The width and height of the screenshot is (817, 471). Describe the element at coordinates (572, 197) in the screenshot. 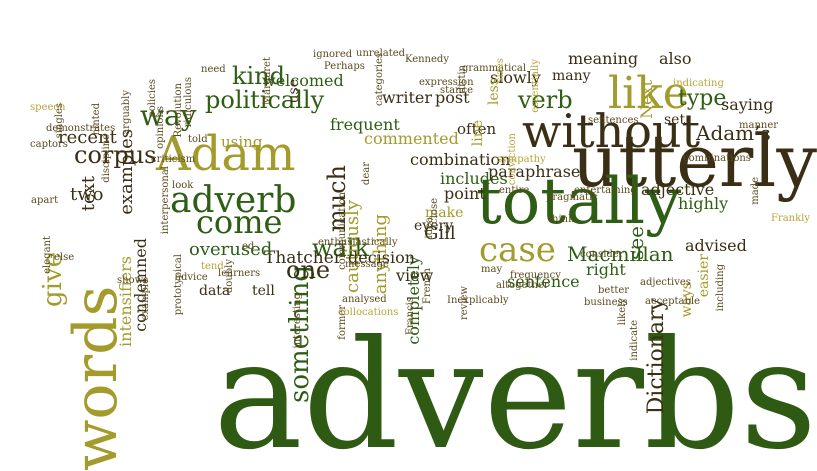

I see `cloud-word: pragmatic` at that location.